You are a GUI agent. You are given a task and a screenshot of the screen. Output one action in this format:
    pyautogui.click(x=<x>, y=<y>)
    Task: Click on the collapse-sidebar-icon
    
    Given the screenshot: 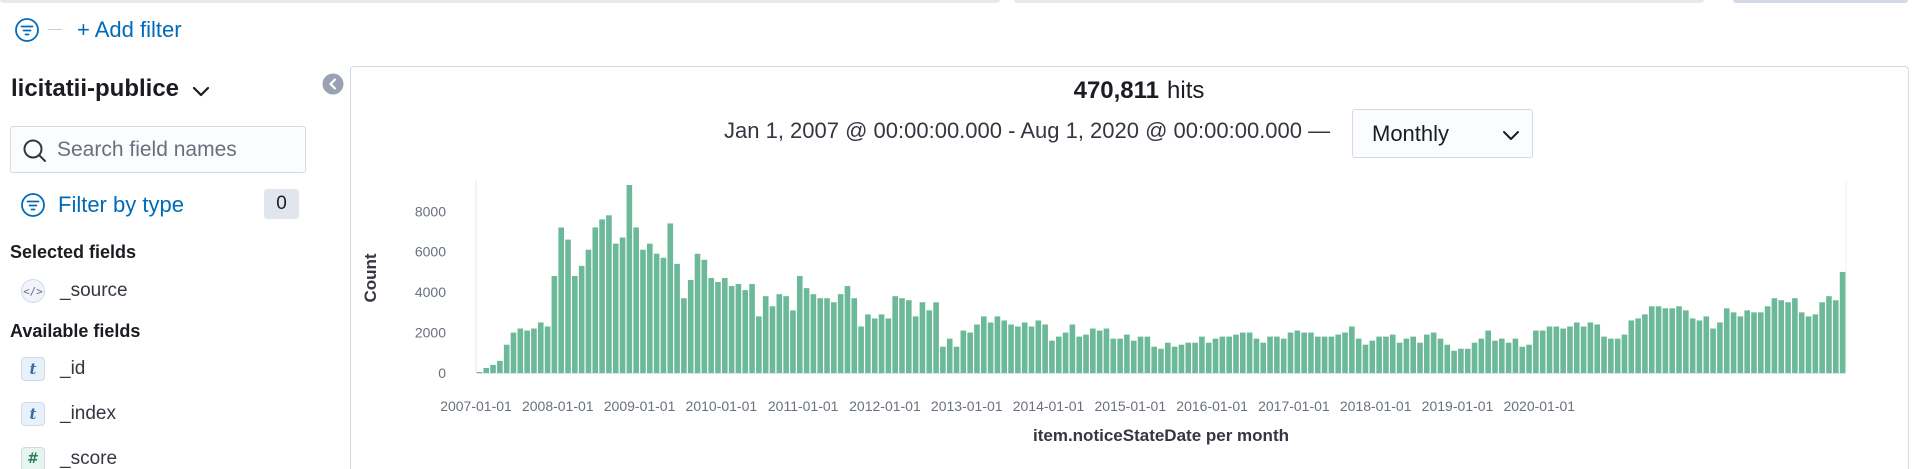 What is the action you would take?
    pyautogui.click(x=333, y=84)
    